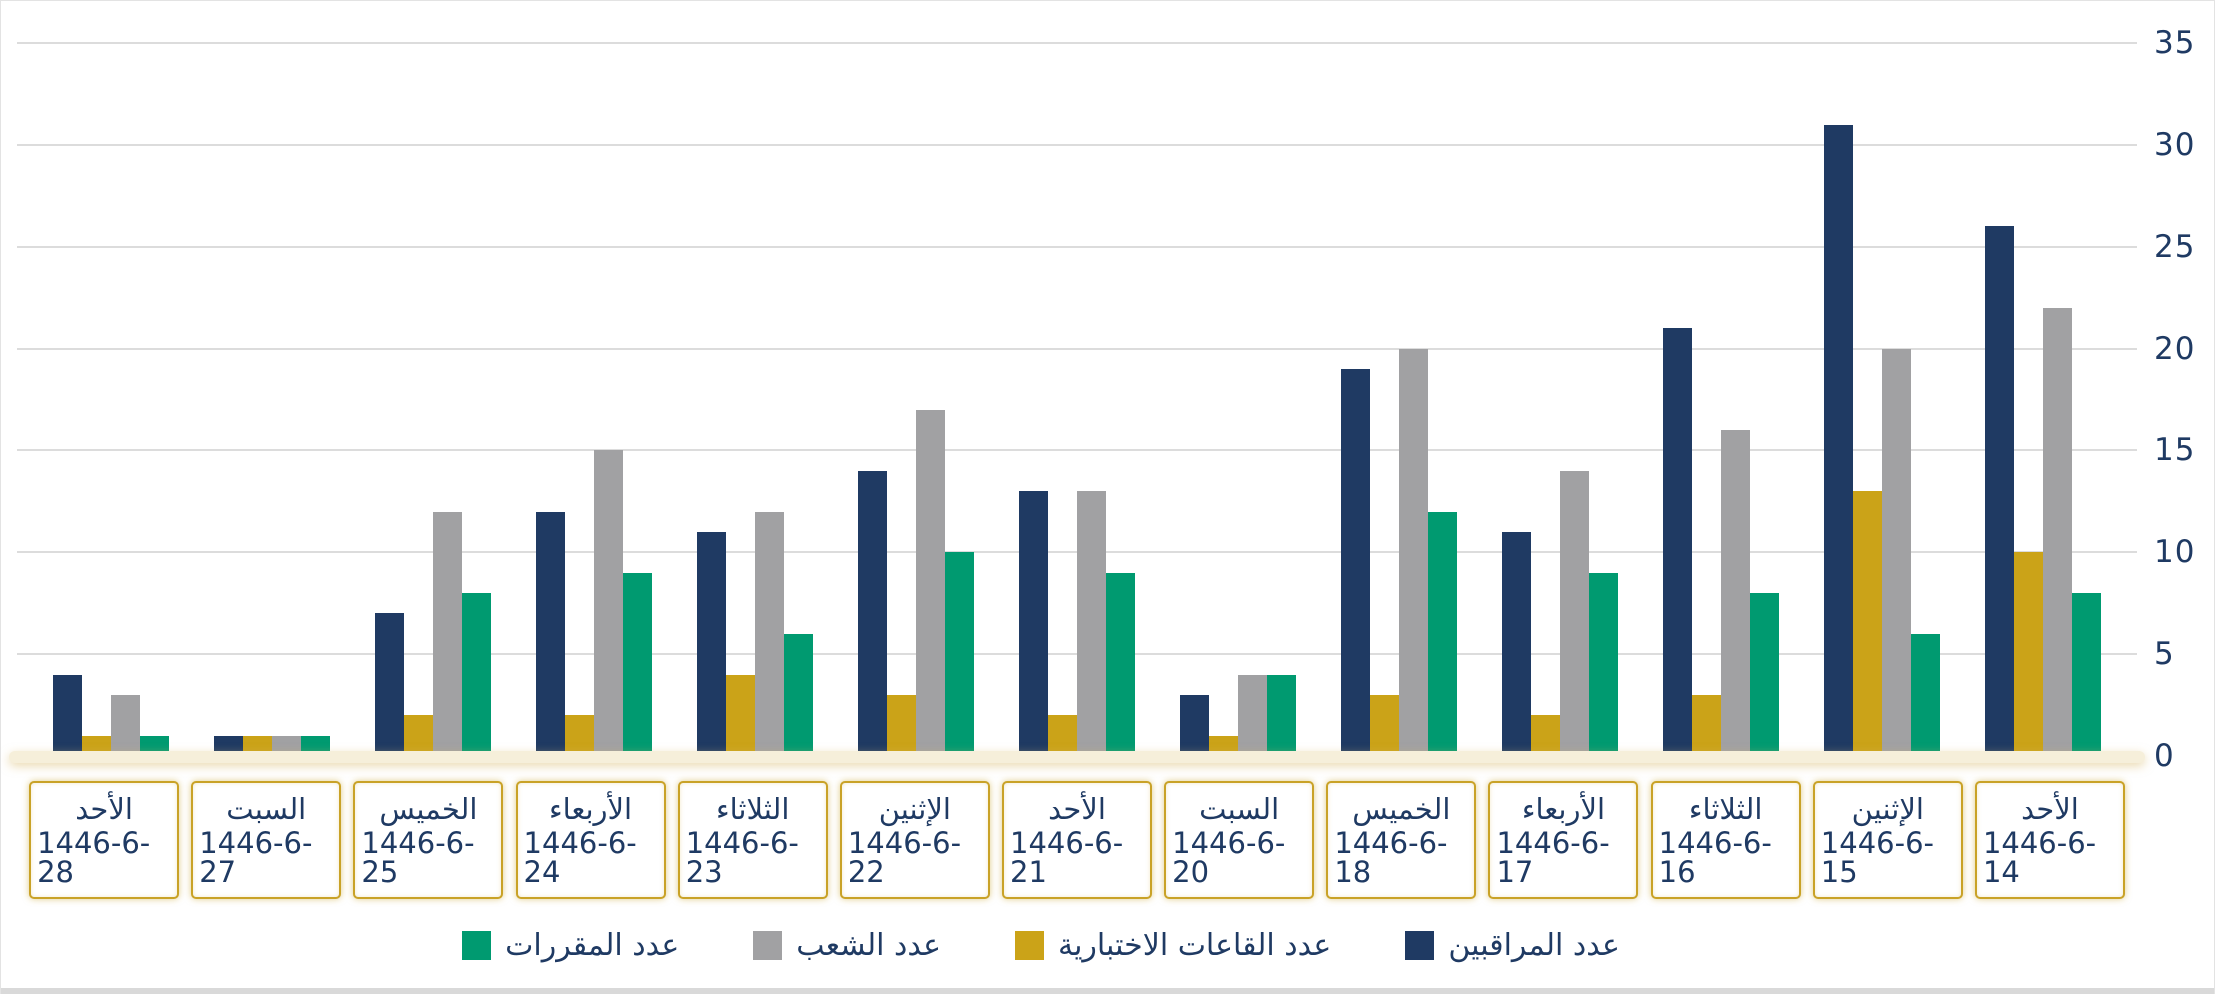 The height and width of the screenshot is (994, 2215). I want to click on date-label: 1446-6-17, so click(1553, 857).